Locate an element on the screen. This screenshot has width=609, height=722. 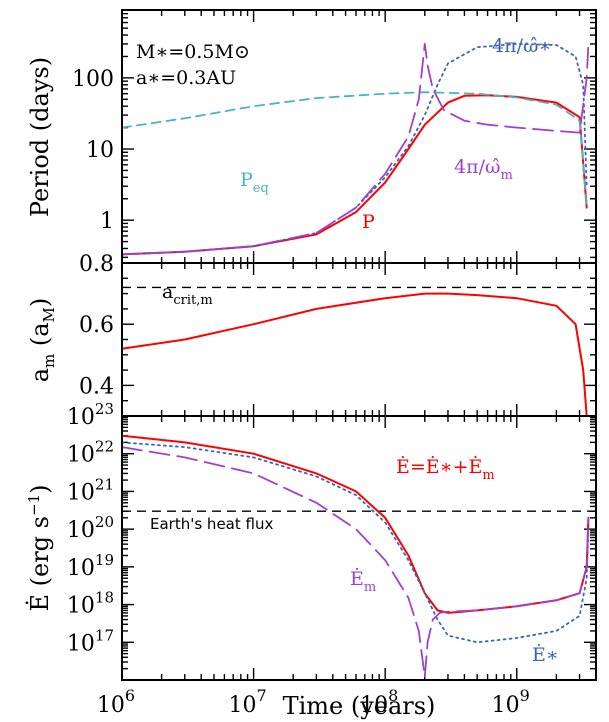
star-mass-label: M∗=0.5M⊙ is located at coordinates (193, 52).